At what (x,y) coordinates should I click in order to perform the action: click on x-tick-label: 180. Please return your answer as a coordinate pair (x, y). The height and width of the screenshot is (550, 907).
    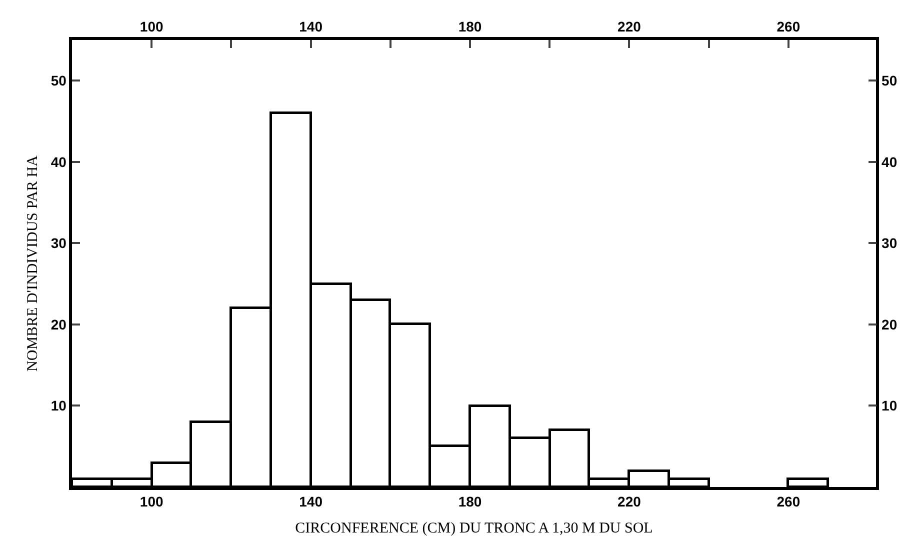
    Looking at the image, I should click on (470, 502).